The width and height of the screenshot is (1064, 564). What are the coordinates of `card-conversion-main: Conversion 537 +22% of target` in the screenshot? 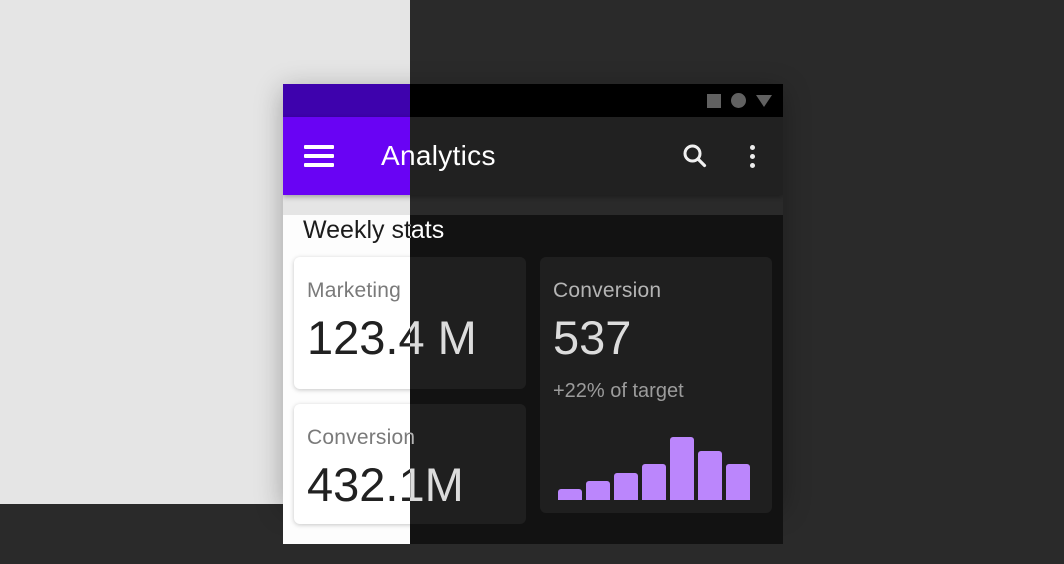 It's located at (656, 385).